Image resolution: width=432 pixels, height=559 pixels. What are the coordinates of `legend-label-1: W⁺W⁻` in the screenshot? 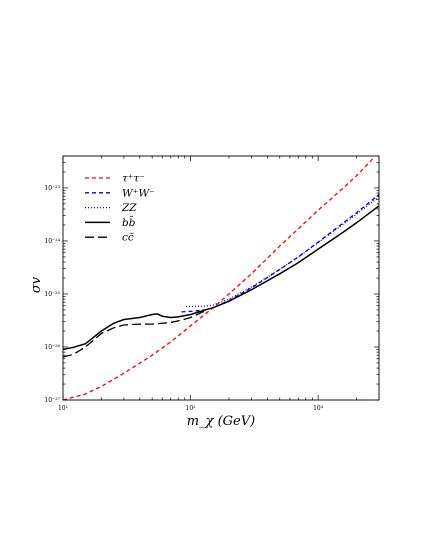 It's located at (138, 193).